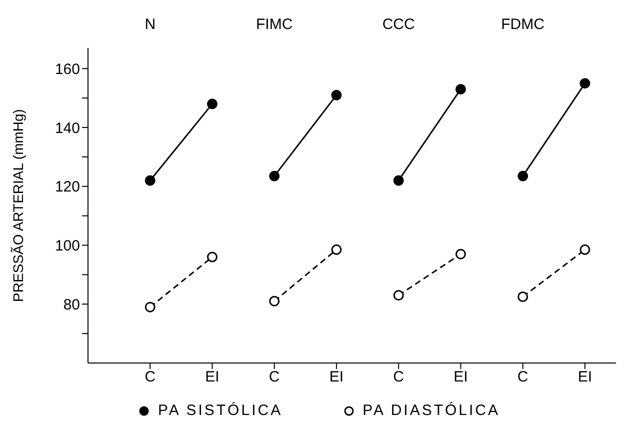 Image resolution: width=638 pixels, height=442 pixels. Describe the element at coordinates (67, 246) in the screenshot. I see `y-tick-label: 100` at that location.